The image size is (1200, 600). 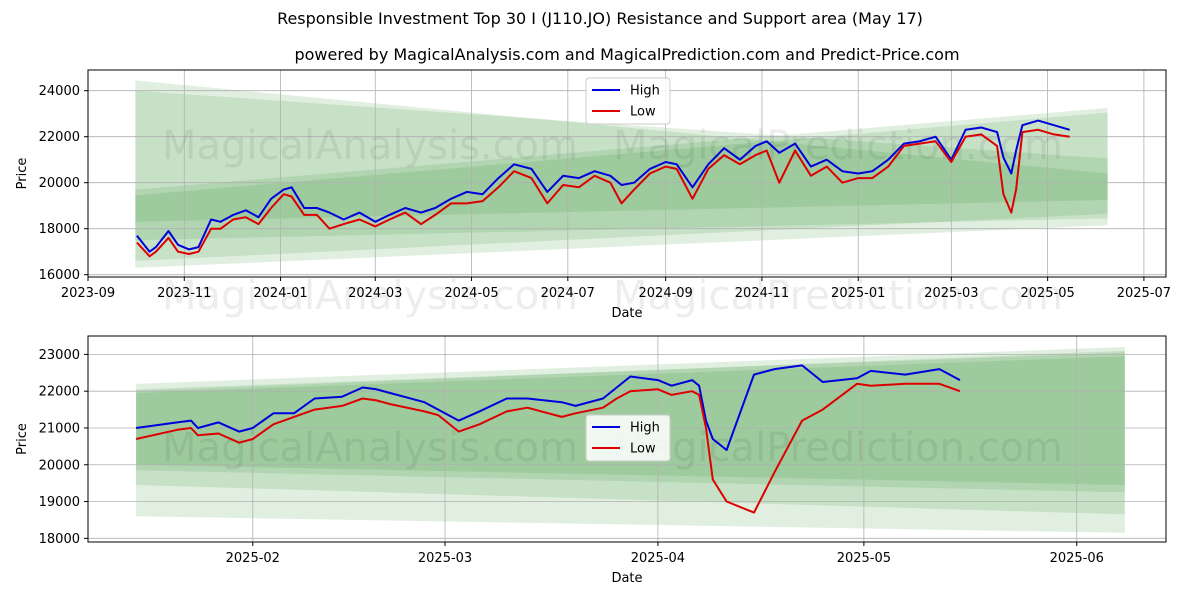 I want to click on x-tick-label: 2024-05, so click(x=471, y=293).